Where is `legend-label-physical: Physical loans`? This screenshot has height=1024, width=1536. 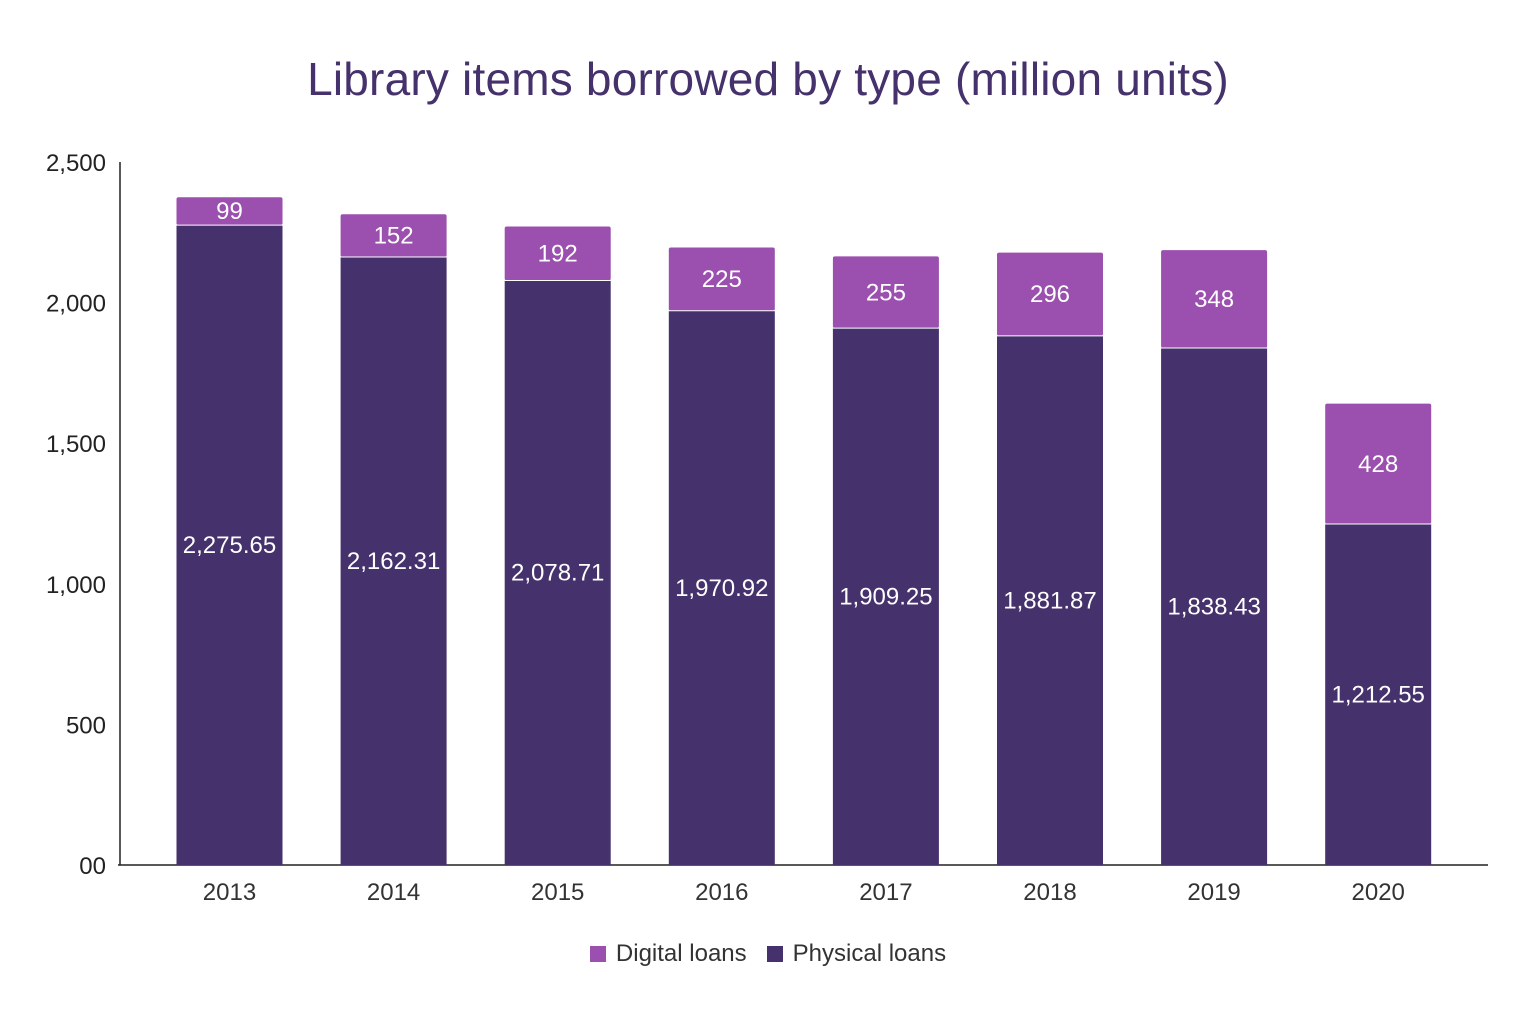
legend-label-physical: Physical loans is located at coordinates (869, 953).